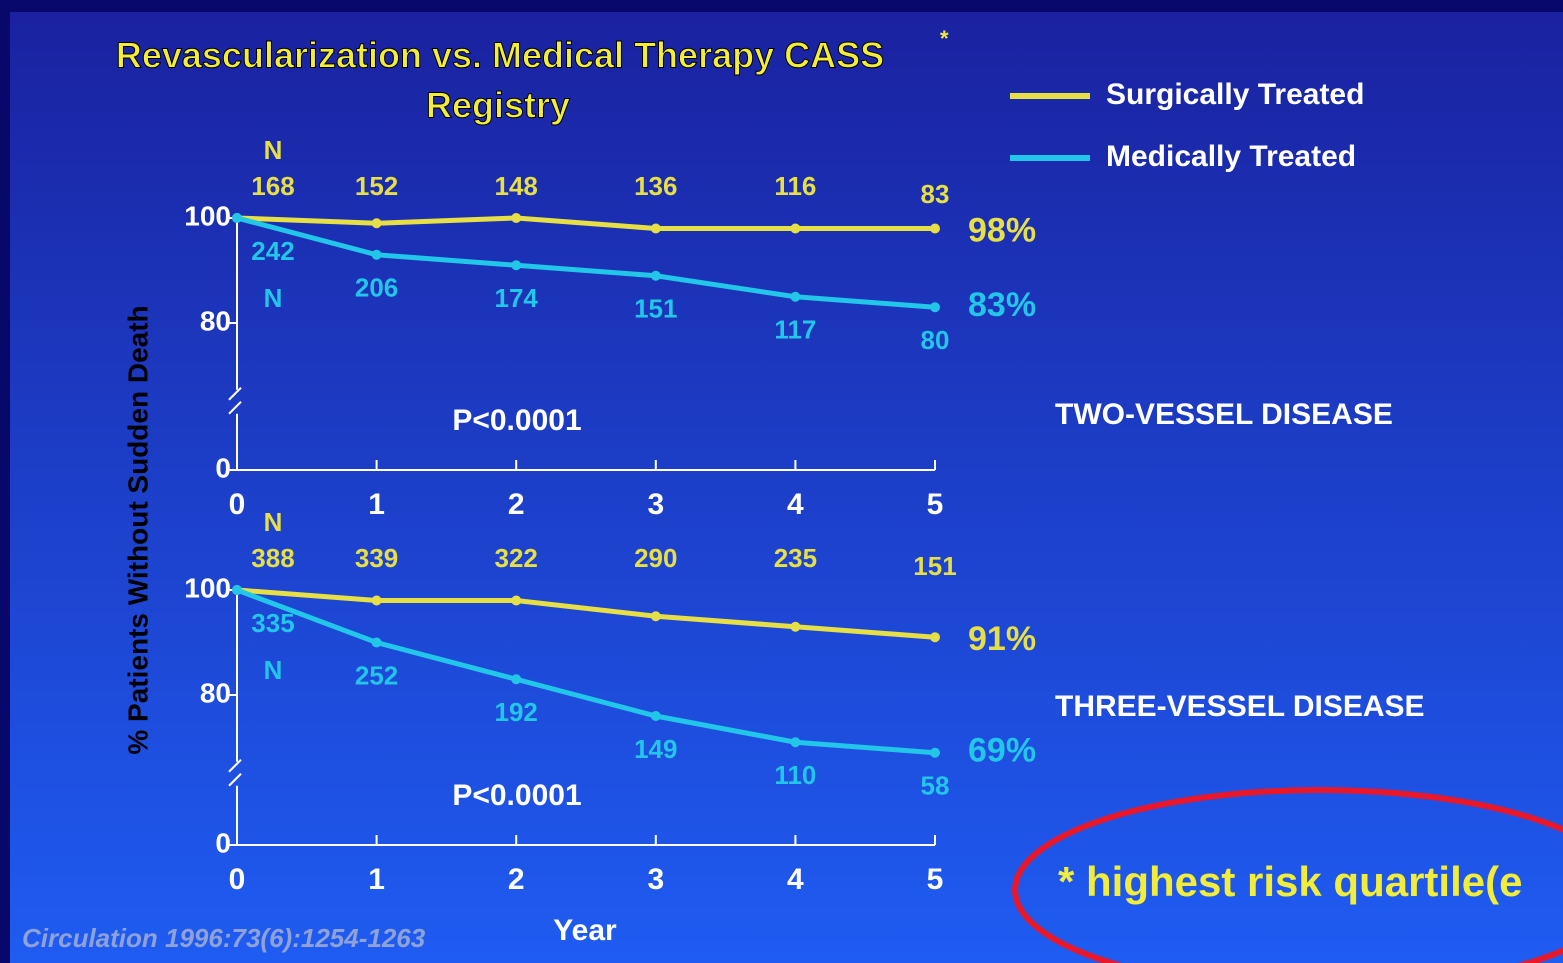  I want to click on n-label: 148, so click(516, 186).